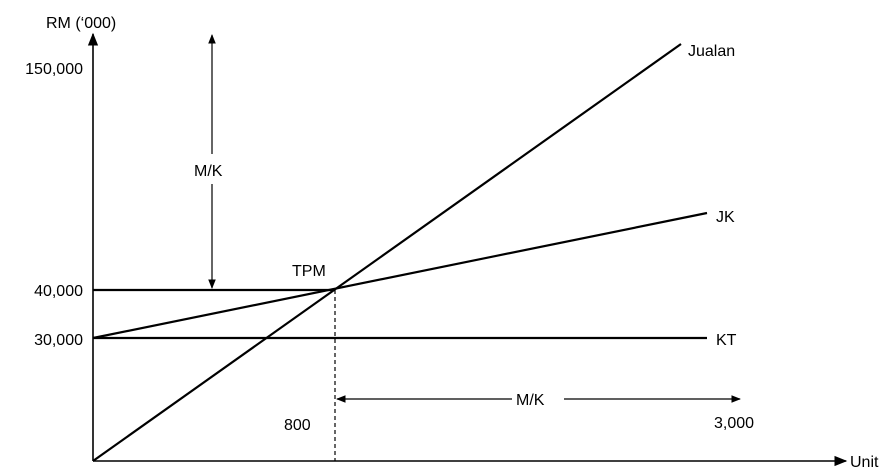 Image resolution: width=888 pixels, height=469 pixels. Describe the element at coordinates (711, 51) in the screenshot. I see `series-label-jualan: Jualan` at that location.